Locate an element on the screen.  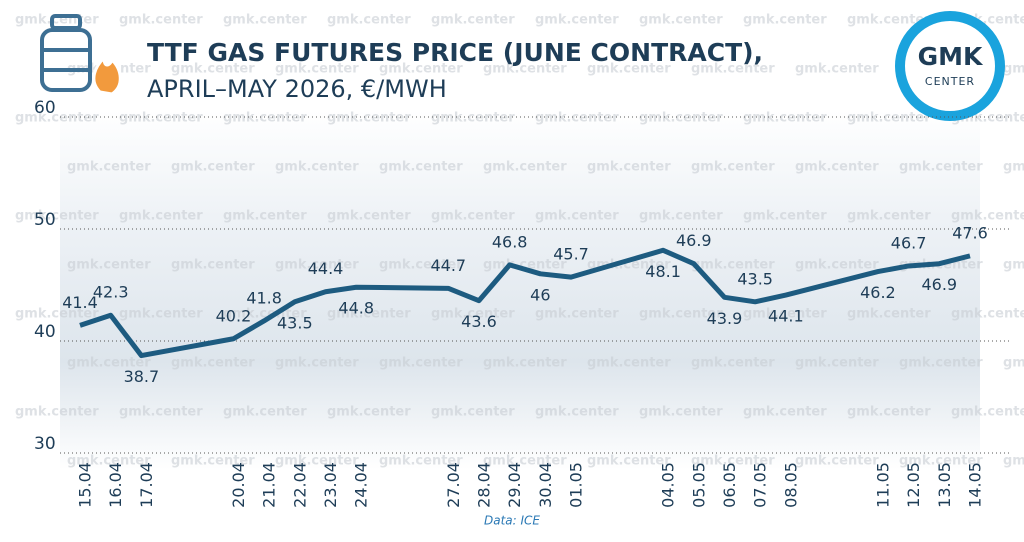
chart-subtitle: APRIL–MAY 2026, €/MWH is located at coordinates (297, 89).